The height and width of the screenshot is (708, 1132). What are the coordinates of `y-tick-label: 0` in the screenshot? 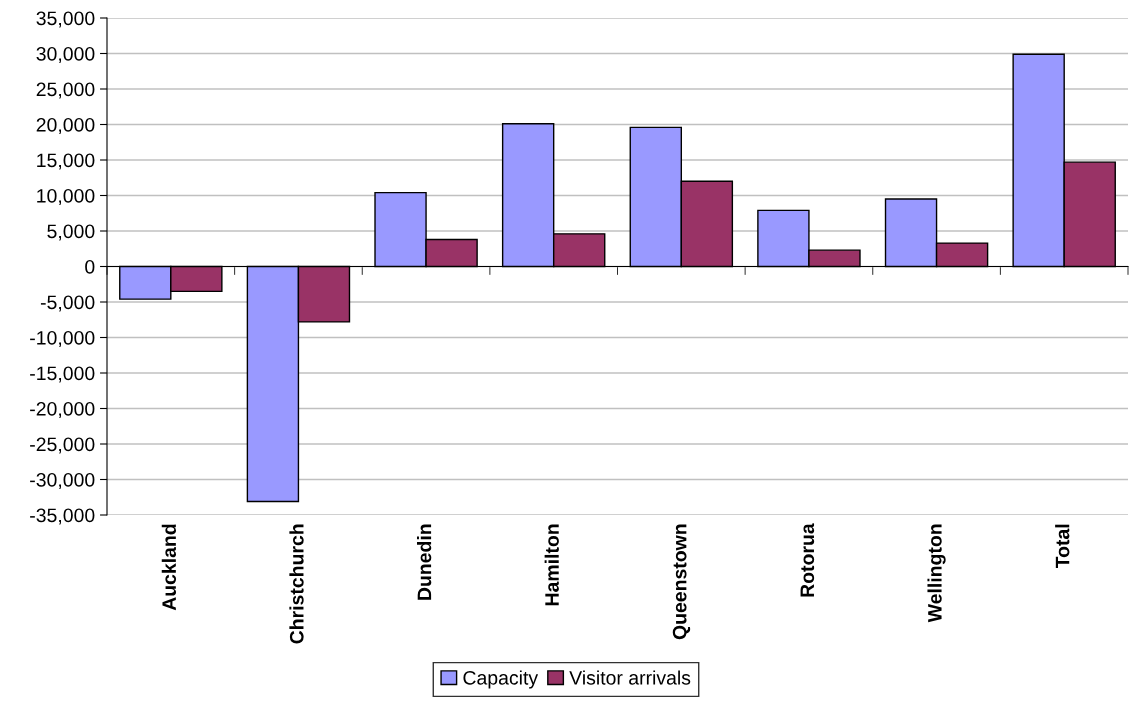 It's located at (90, 266).